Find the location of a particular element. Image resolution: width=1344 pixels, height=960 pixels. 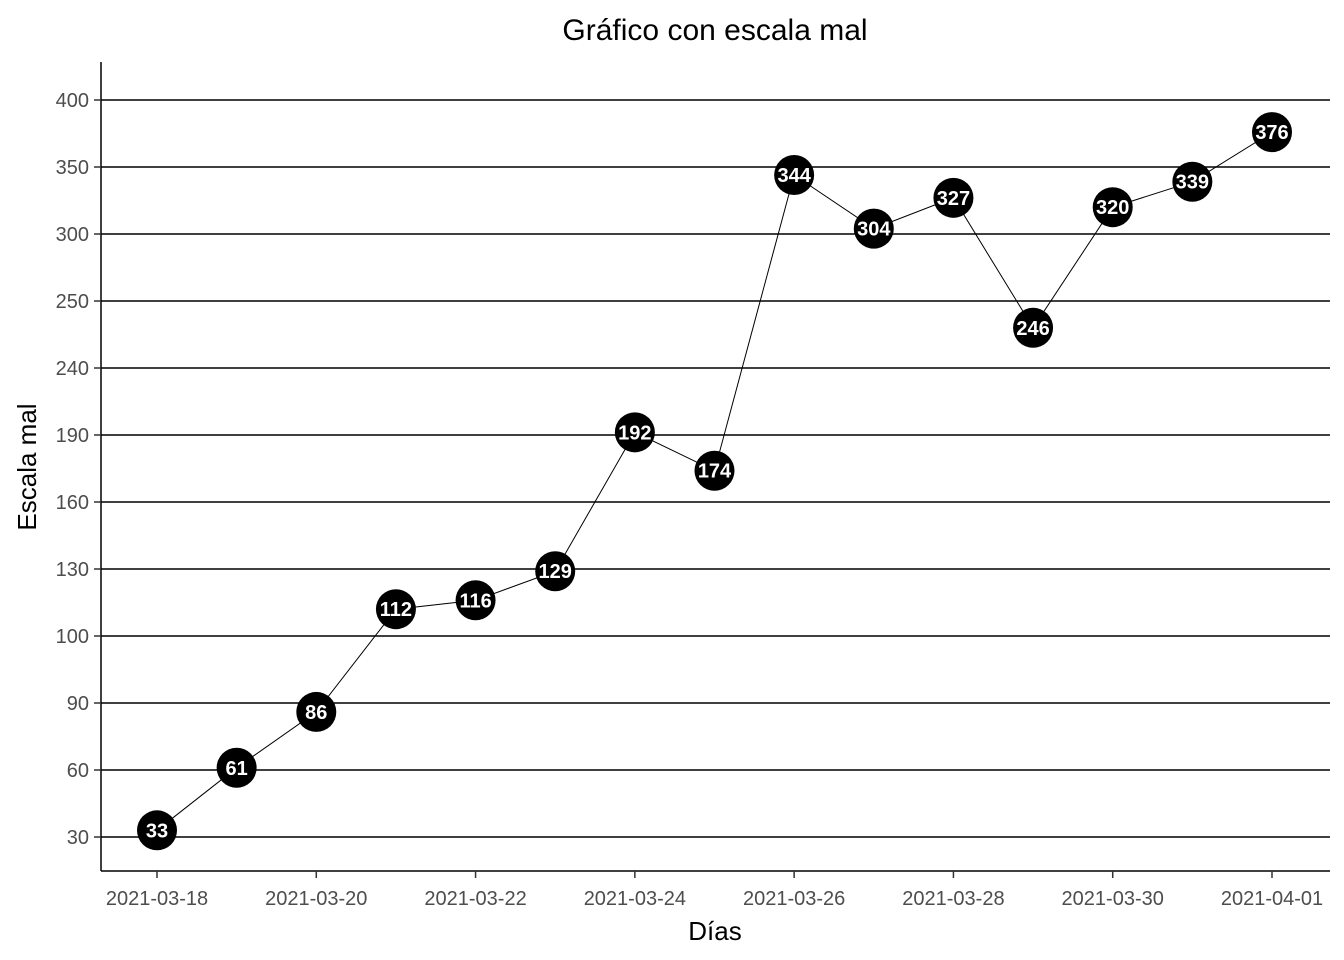

data-label: 33 is located at coordinates (157, 831).